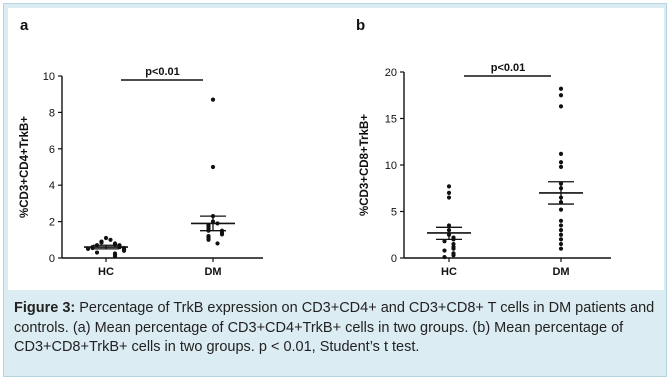 Image resolution: width=672 pixels, height=382 pixels. What do you see at coordinates (391, 73) in the screenshot?
I see `y-tick-label: 20` at bounding box center [391, 73].